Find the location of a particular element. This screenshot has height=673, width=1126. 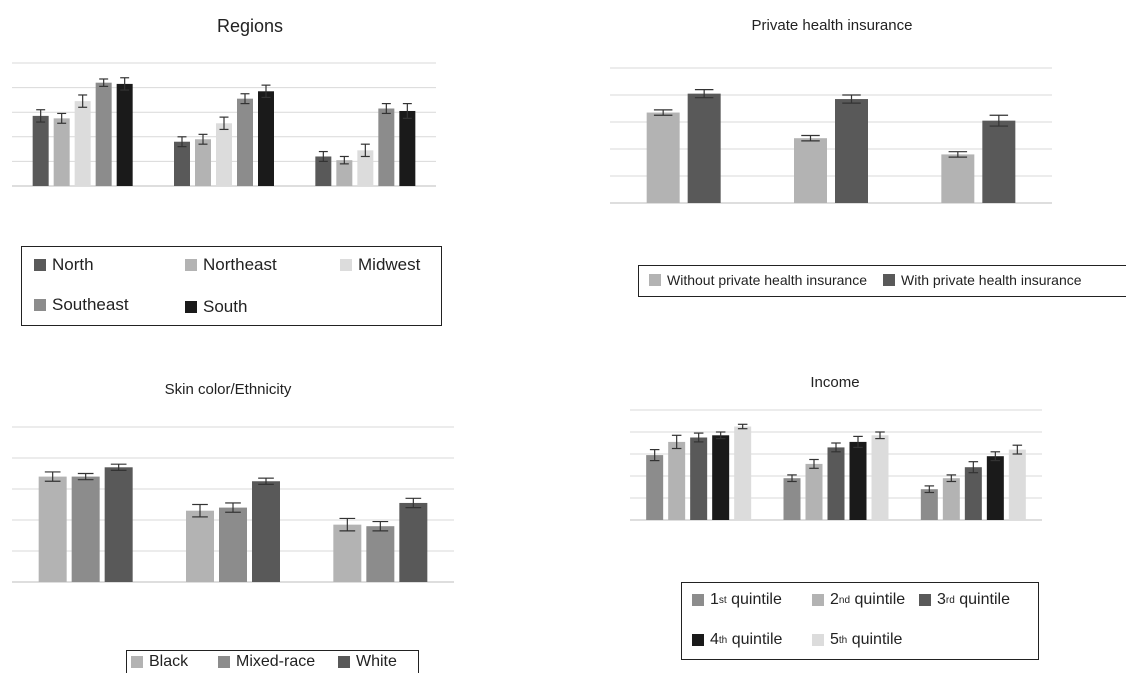

legend-label-ordinal: st is located at coordinates (722, 600).